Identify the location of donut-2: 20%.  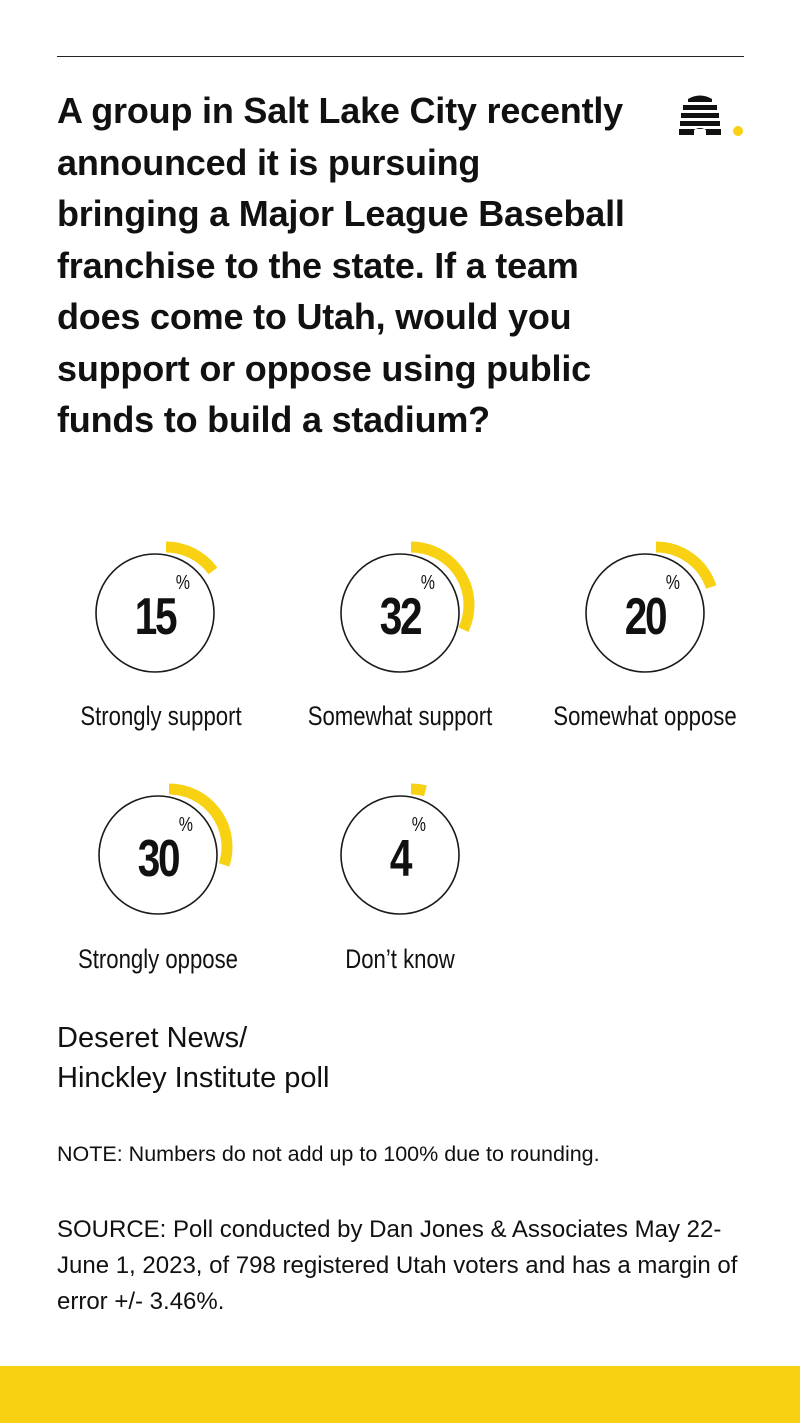
(655, 617).